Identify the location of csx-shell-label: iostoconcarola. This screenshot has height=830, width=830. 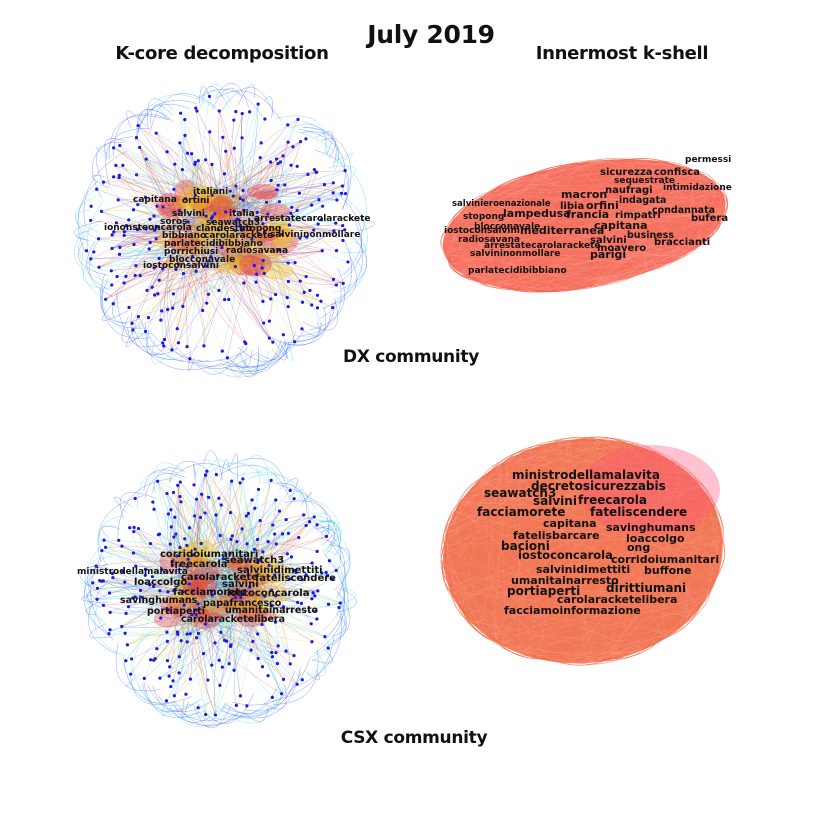
(565, 555).